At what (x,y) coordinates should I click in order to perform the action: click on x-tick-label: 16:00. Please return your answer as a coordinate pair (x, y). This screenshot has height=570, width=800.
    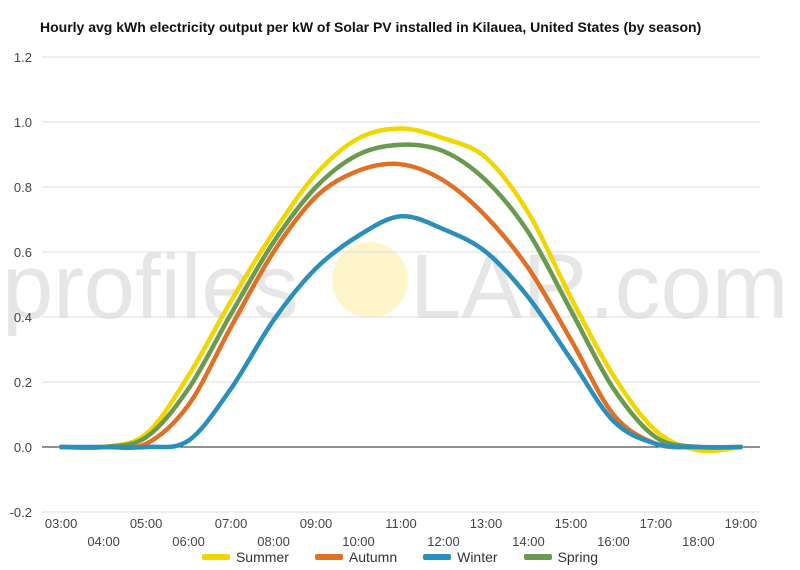
    Looking at the image, I should click on (613, 541).